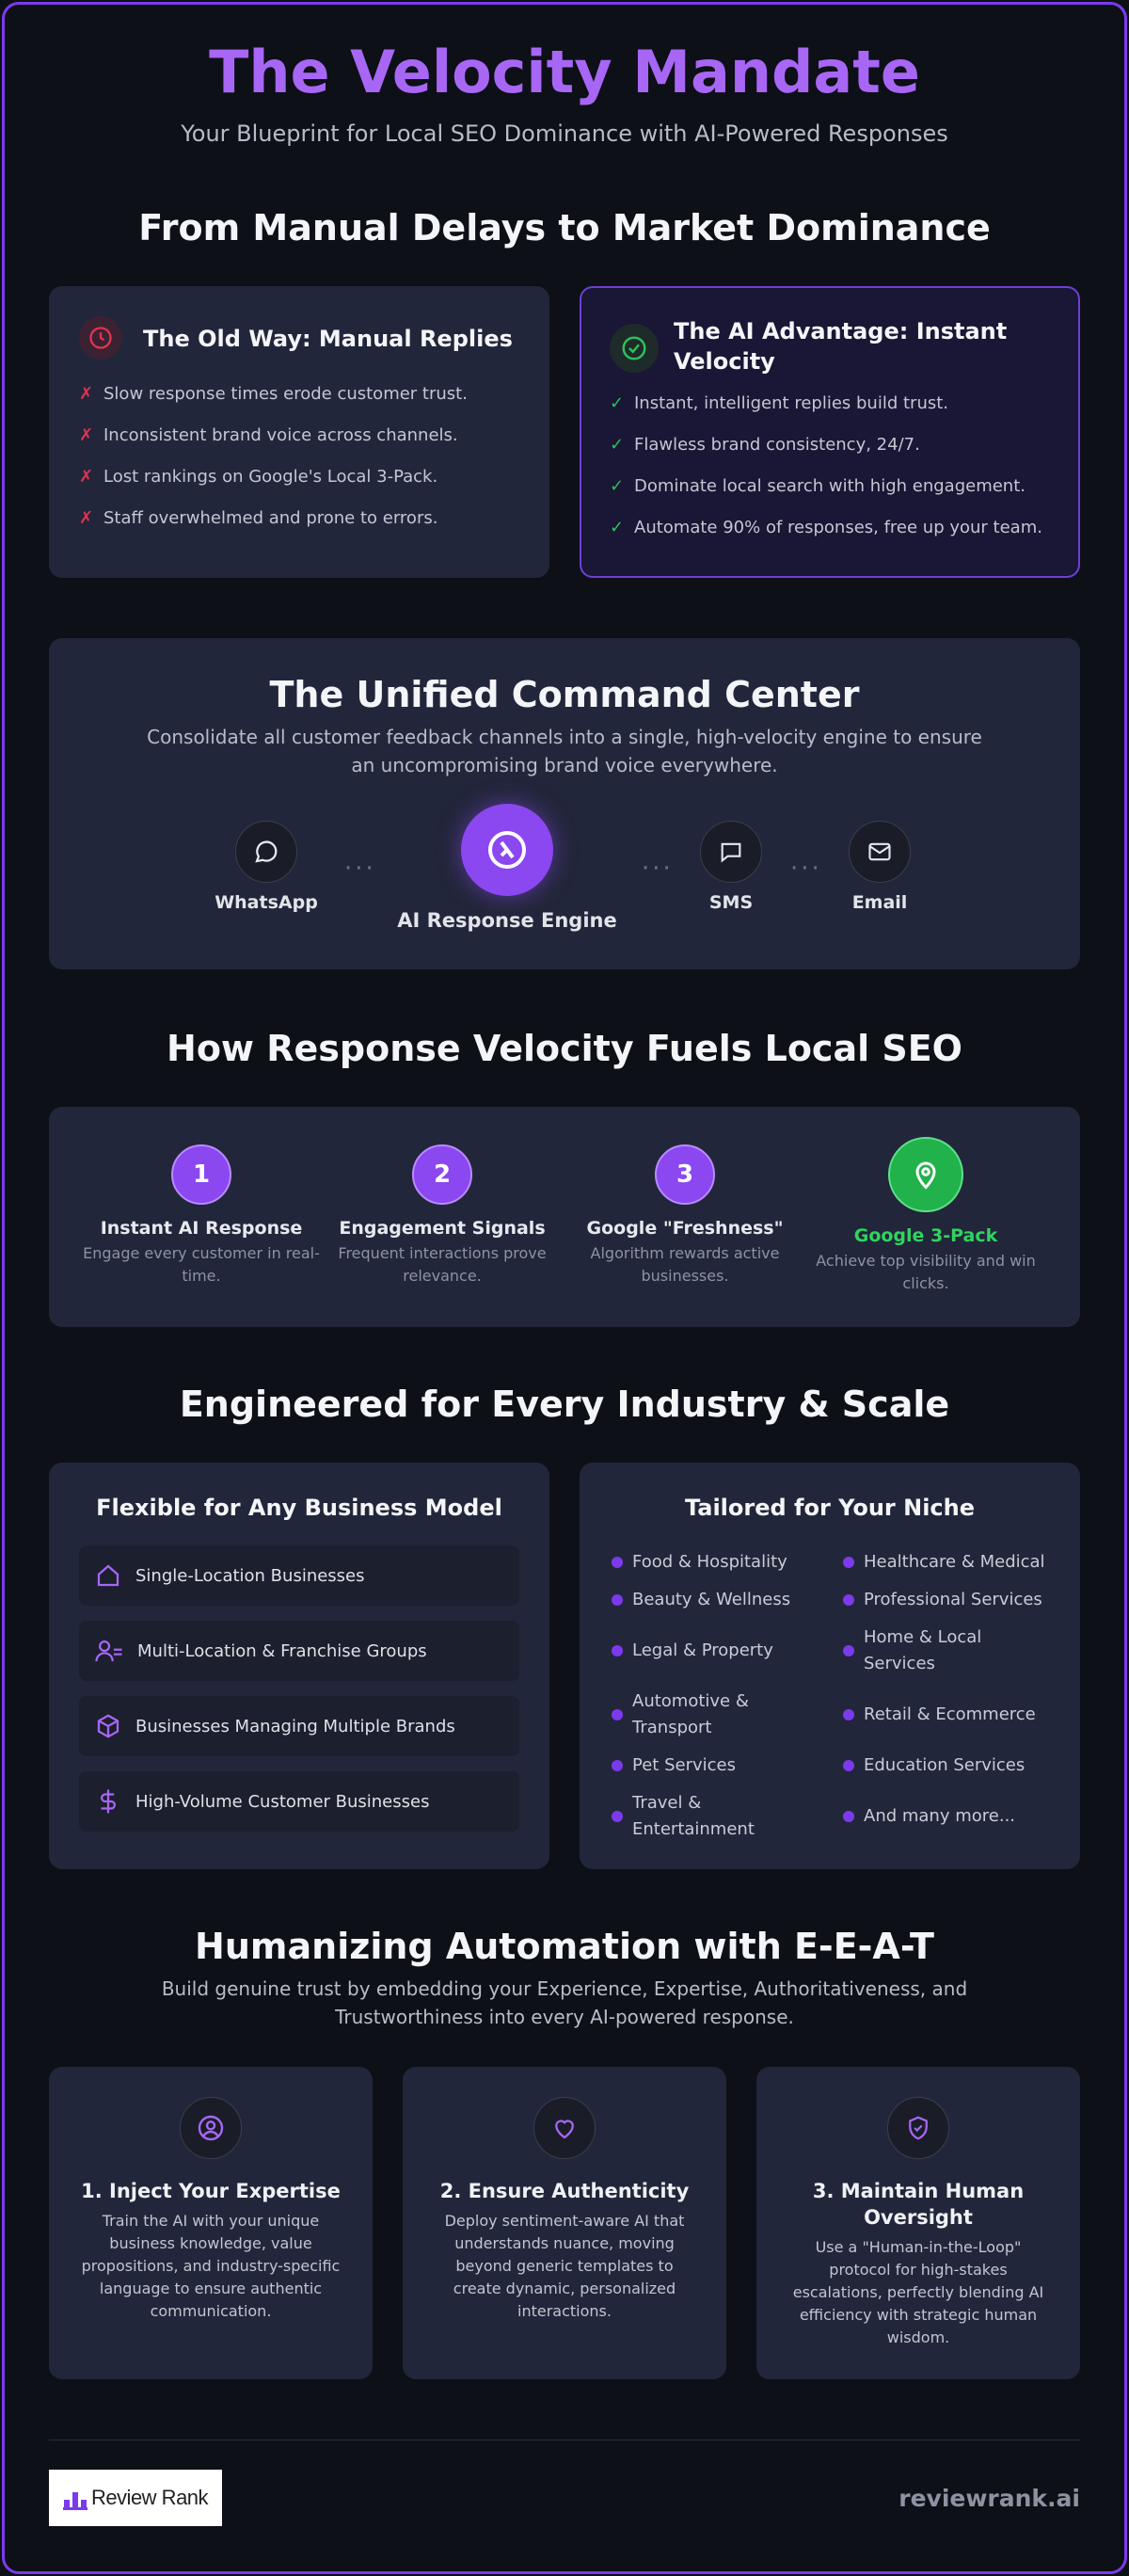 This screenshot has width=1129, height=2576. Describe the element at coordinates (564, 227) in the screenshot. I see `comparison-title: From Manual Delays to Market Dominance` at that location.